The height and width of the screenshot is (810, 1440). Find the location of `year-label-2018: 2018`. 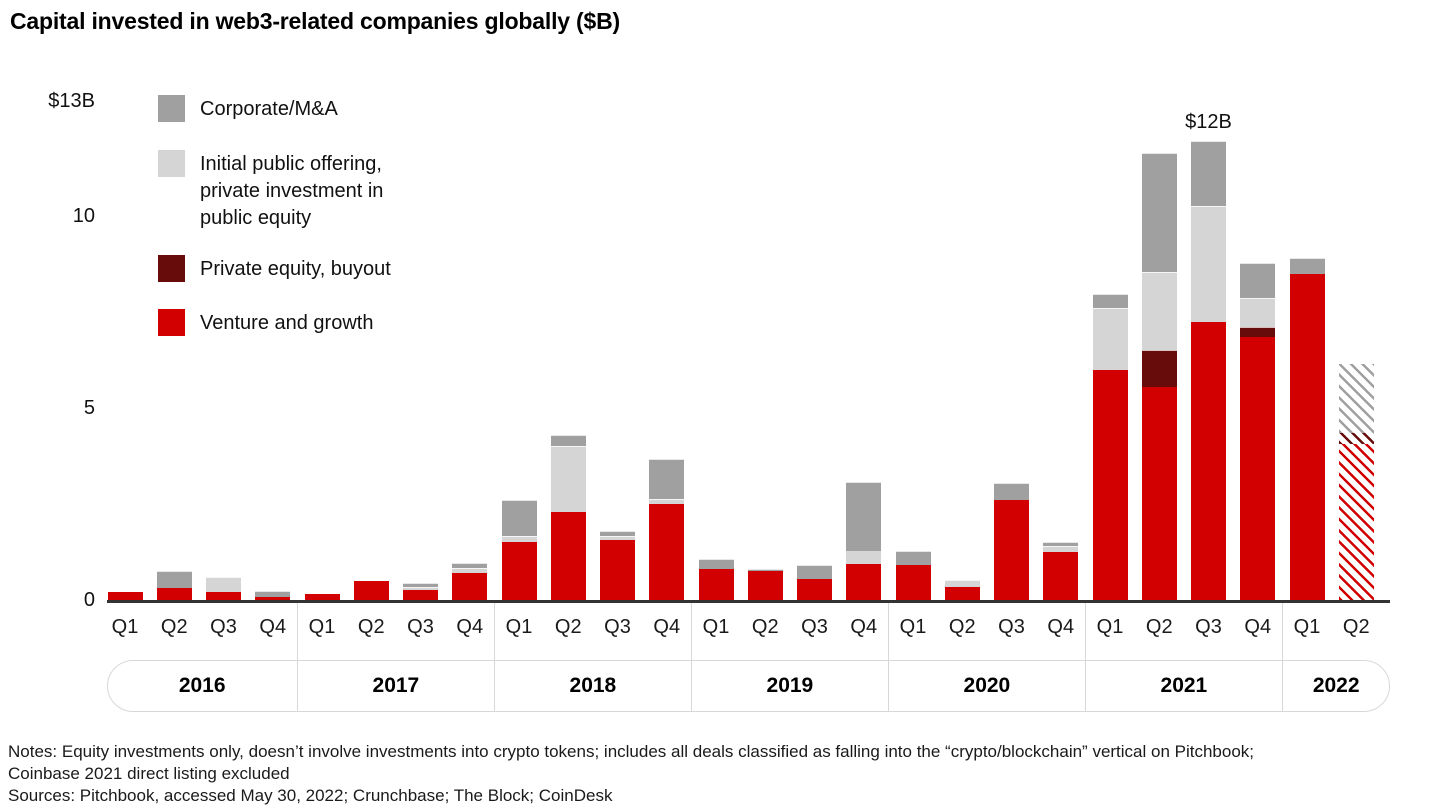

year-label-2018: 2018 is located at coordinates (593, 685).